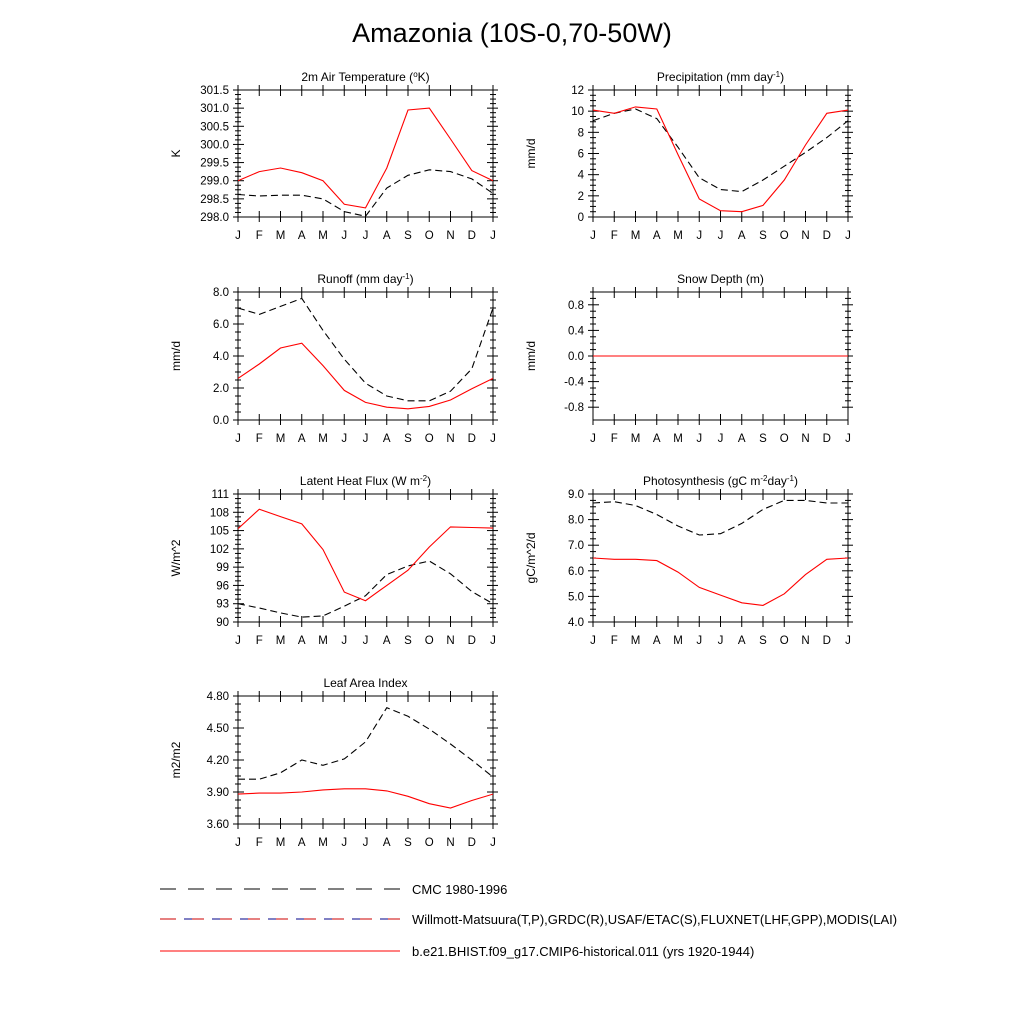 Image resolution: width=1024 pixels, height=1024 pixels. I want to click on y-tick-label: 96, so click(222, 586).